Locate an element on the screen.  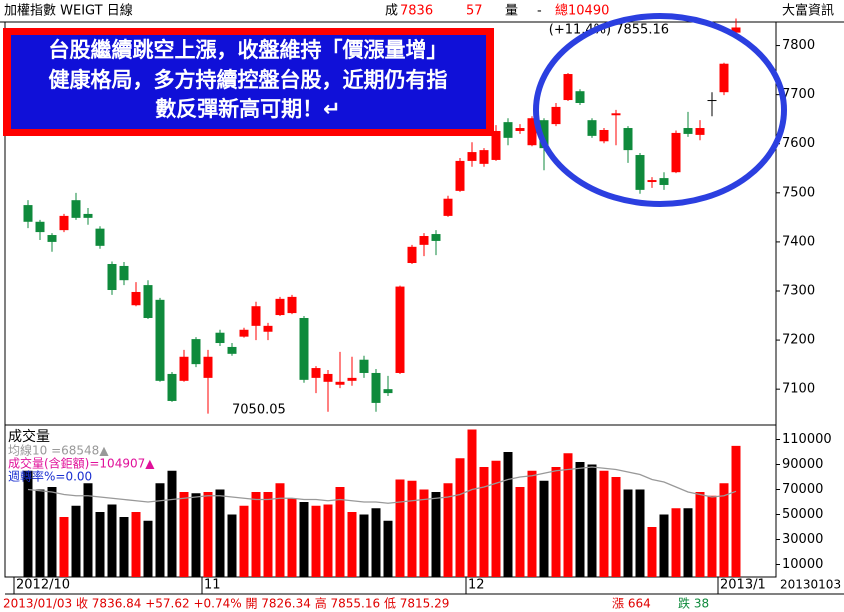
y-tick-label: 30000 is located at coordinates (802, 539).